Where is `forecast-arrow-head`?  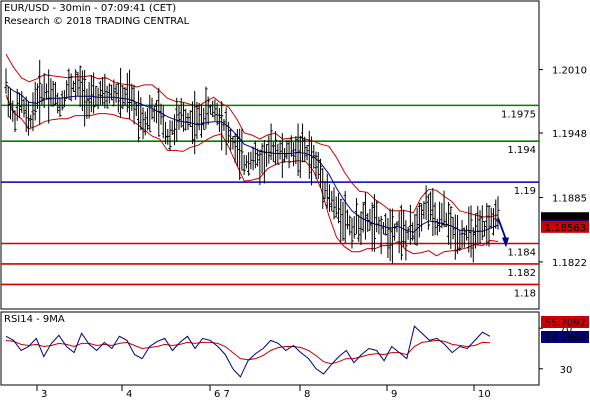 forecast-arrow-head is located at coordinates (505, 242).